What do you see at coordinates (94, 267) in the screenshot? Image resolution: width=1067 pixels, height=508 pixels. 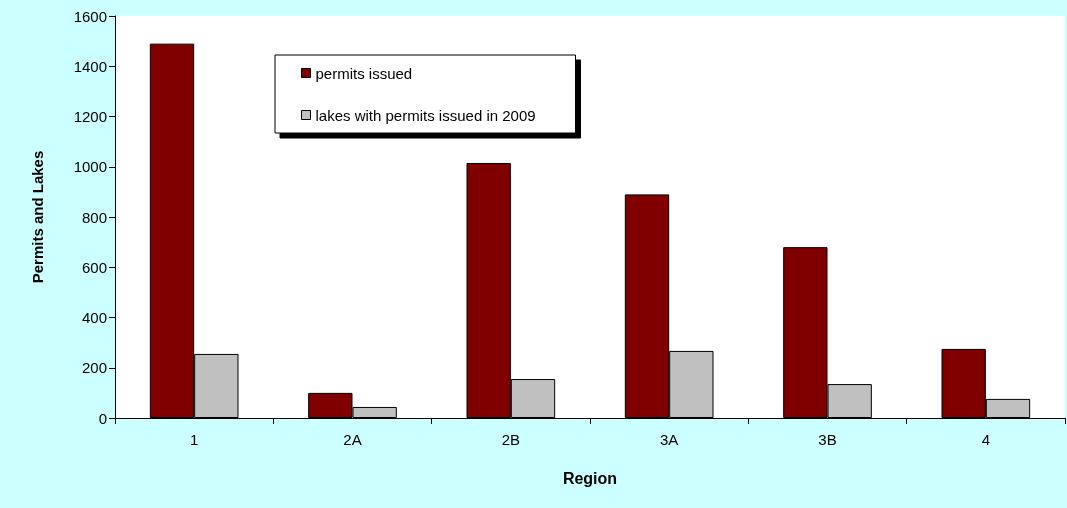 I see `y-tick-label: 600` at bounding box center [94, 267].